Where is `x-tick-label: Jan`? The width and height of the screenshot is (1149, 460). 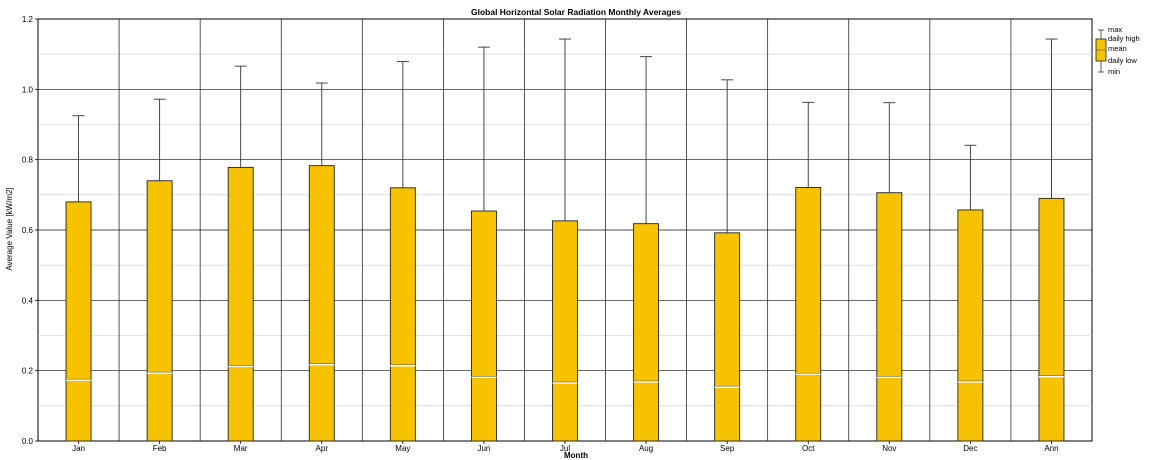 x-tick-label: Jan is located at coordinates (78, 448).